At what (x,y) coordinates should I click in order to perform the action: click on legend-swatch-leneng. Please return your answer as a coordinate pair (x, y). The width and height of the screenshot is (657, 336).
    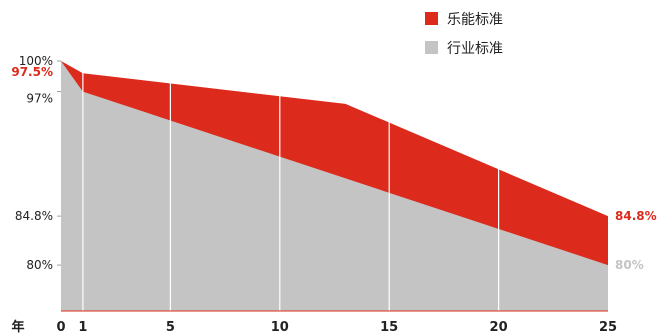
    Looking at the image, I should click on (431, 18).